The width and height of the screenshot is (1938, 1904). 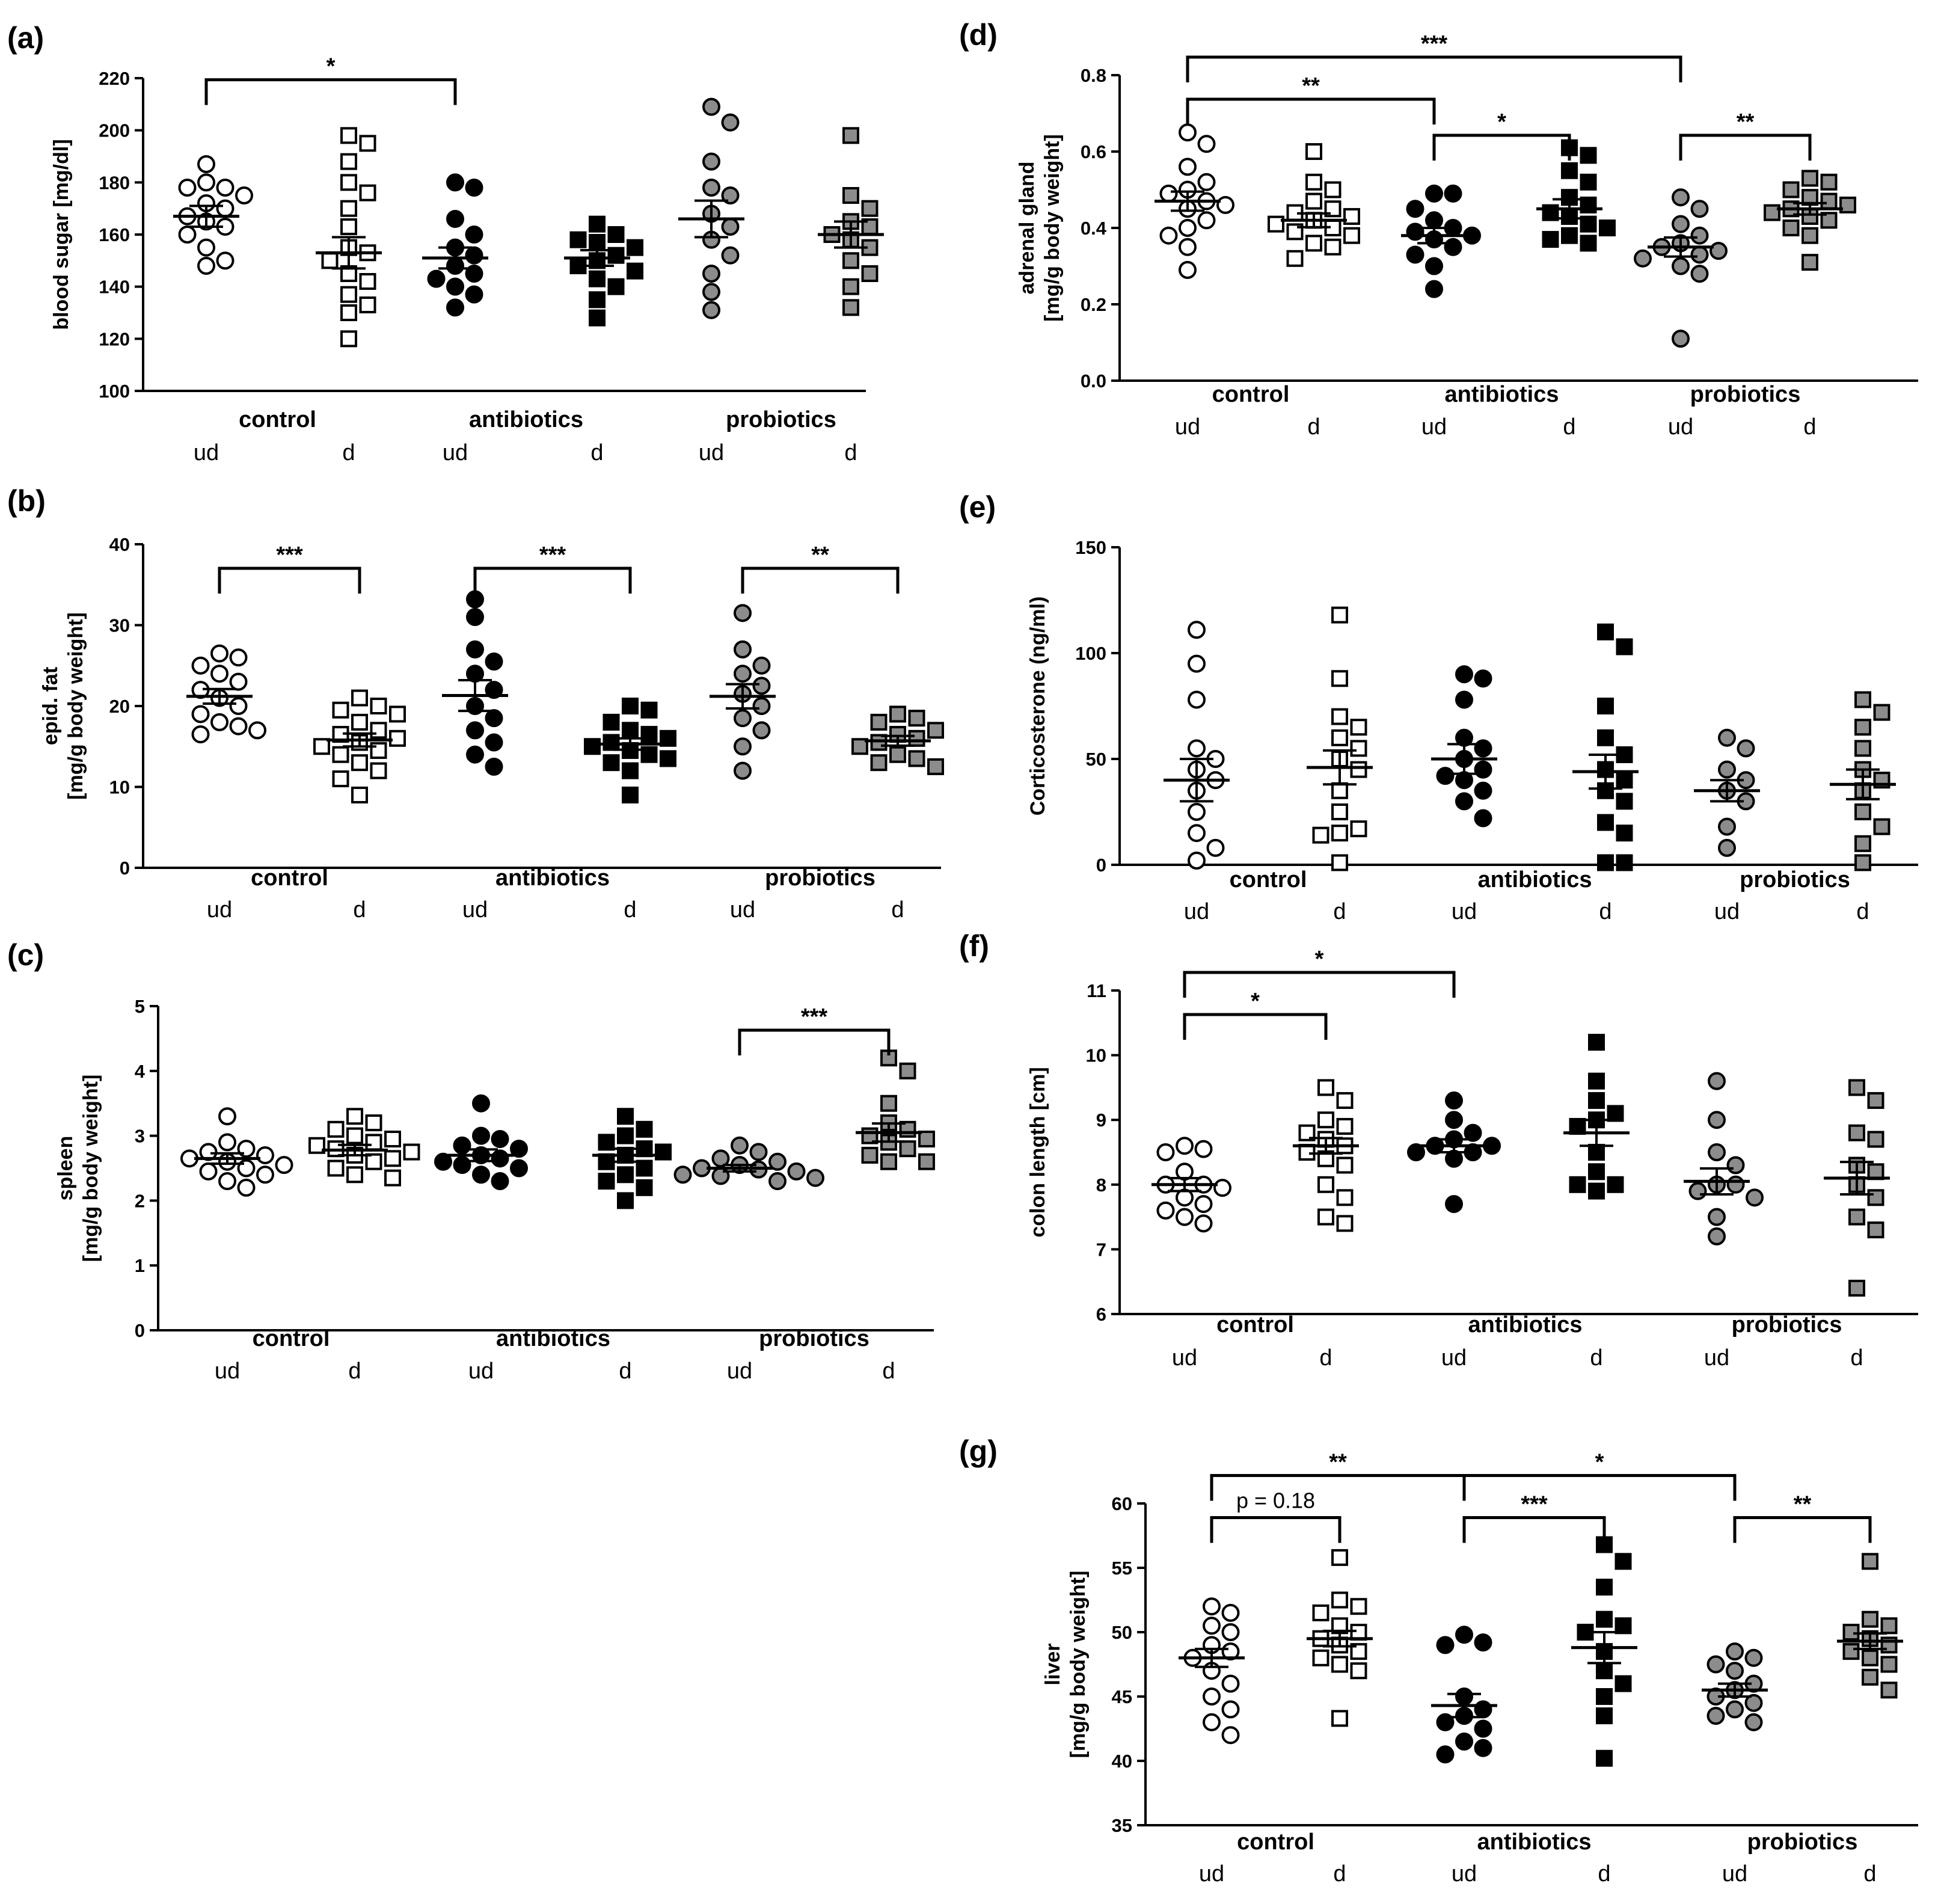 I want to click on y-tick-label-e-1: 50, so click(x=1096, y=759).